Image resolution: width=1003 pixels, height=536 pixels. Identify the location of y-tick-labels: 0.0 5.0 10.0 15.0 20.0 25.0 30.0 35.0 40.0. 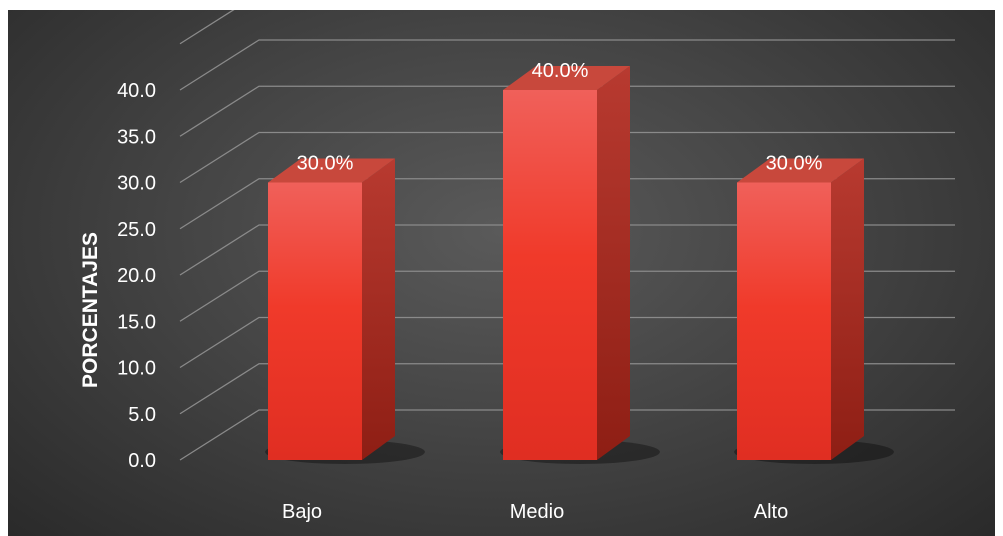
(136, 276).